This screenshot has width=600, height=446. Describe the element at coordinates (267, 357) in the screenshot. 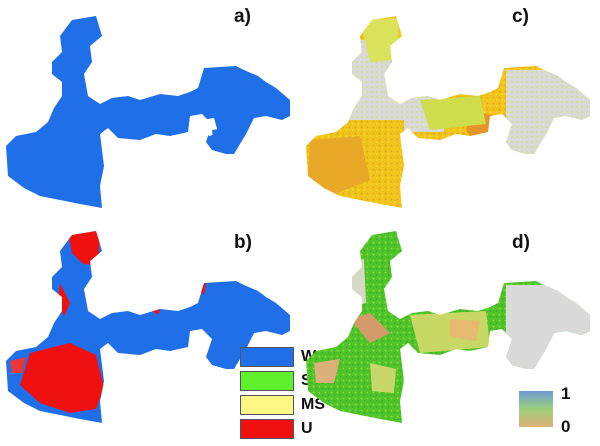

I see `legend-swatch-ws` at that location.